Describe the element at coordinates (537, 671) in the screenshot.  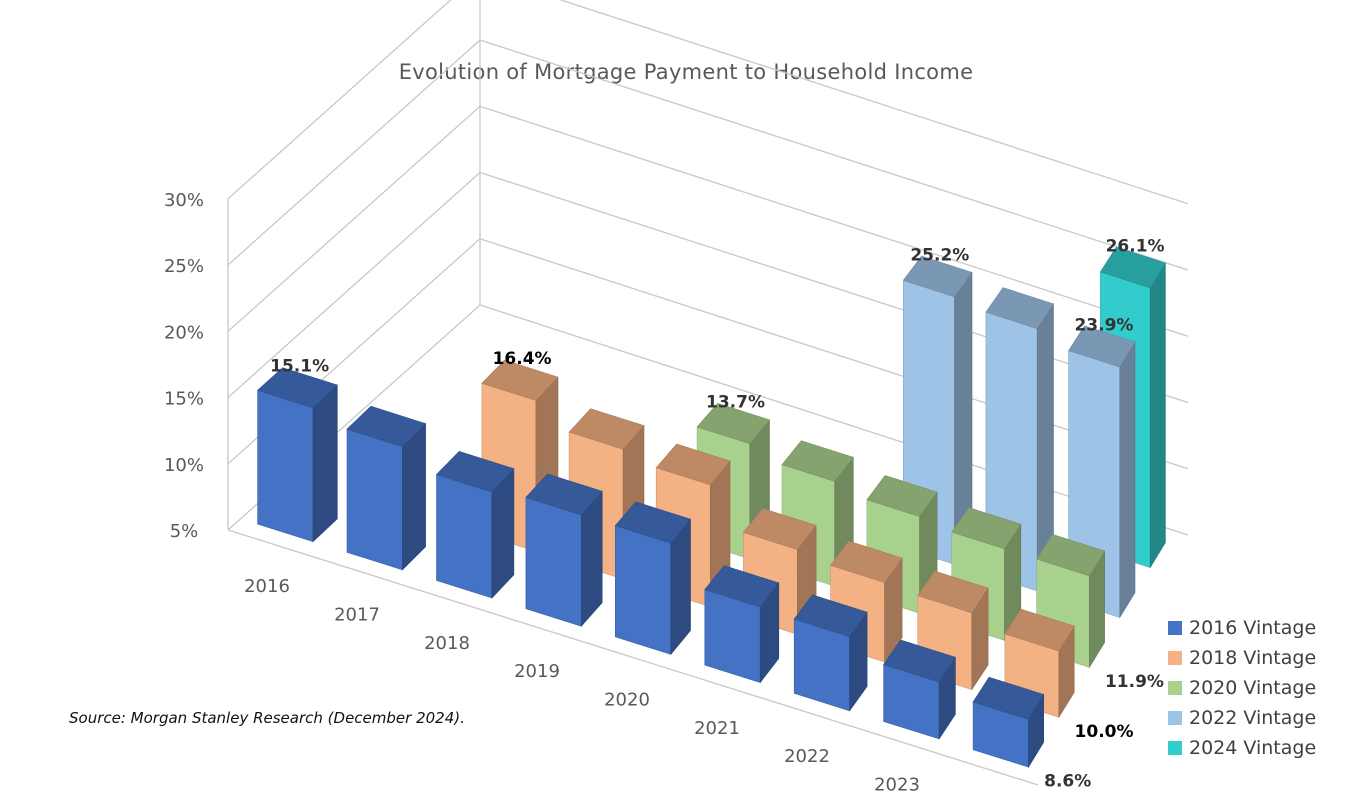
I see `x-tick-label: 2019` at that location.